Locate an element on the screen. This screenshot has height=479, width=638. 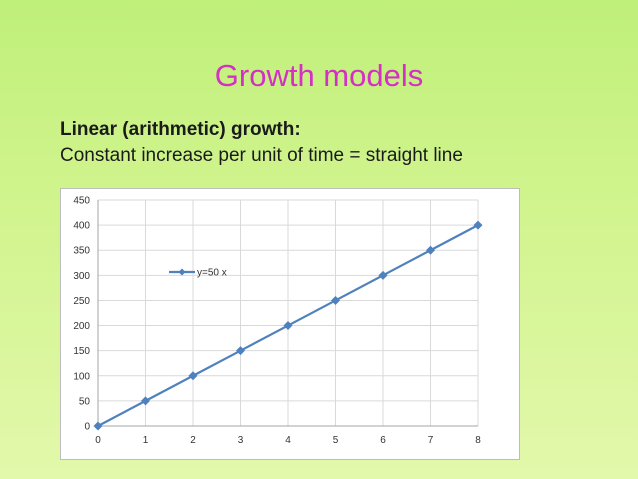
x-tick-label: 0 is located at coordinates (98, 440).